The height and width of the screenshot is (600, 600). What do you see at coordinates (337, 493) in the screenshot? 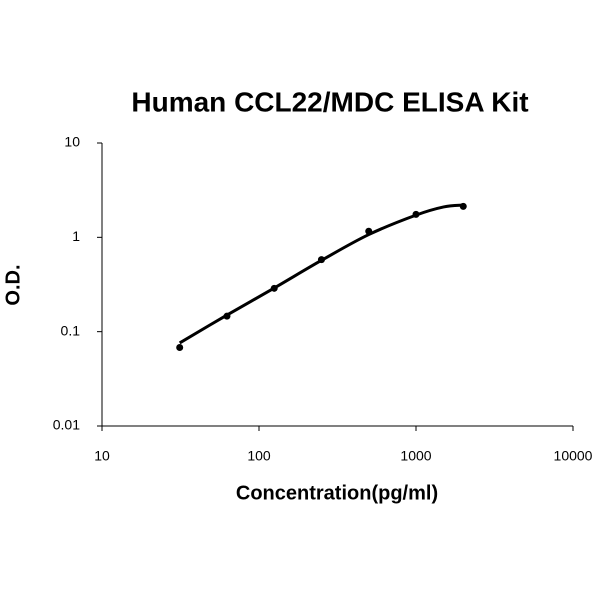
I see `x-axis-title: Concentration(pg/ml)` at bounding box center [337, 493].